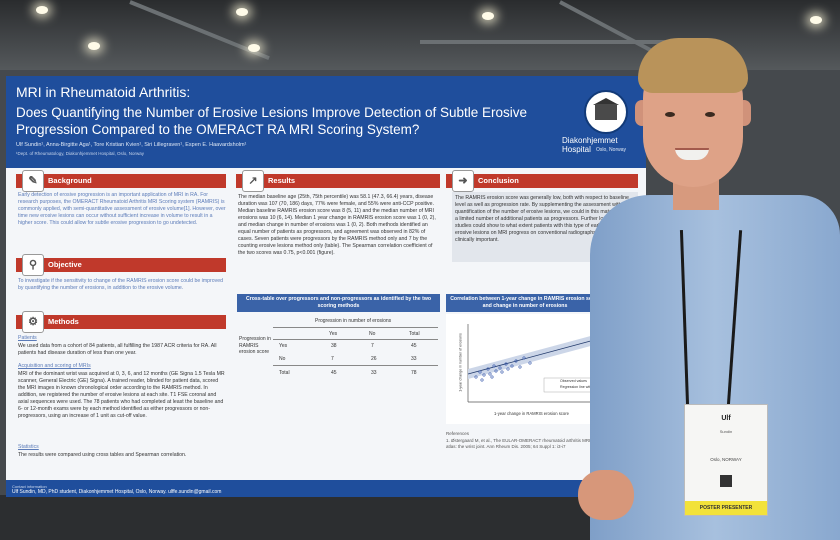 The width and height of the screenshot is (840, 540). Describe the element at coordinates (503, 369) in the screenshot. I see `scatter-points` at that location.